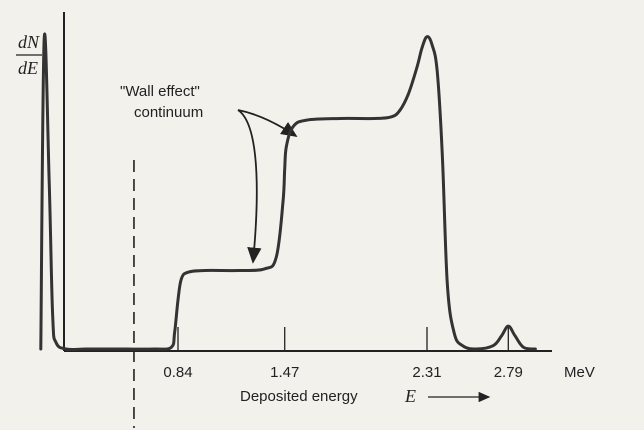  I want to click on x-axis-symbol: E, so click(410, 396).